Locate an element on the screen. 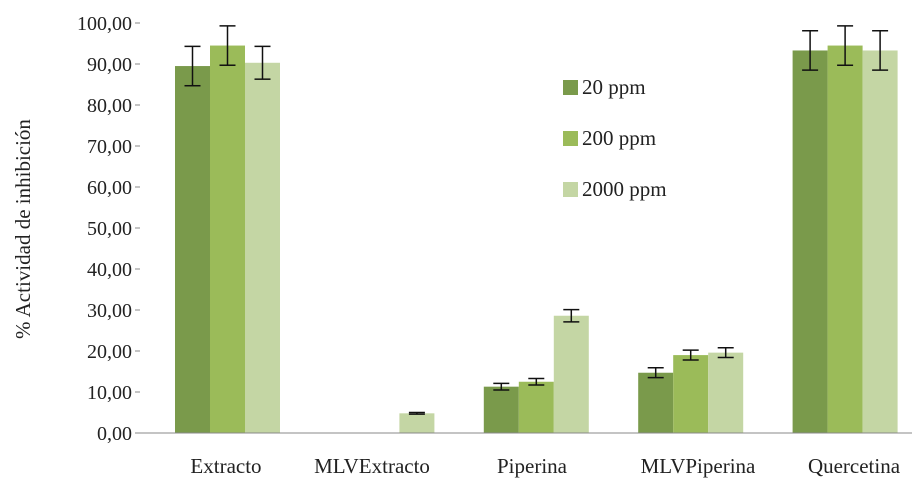 This screenshot has height=478, width=918. y-tick-label: 50,00 is located at coordinates (109, 229).